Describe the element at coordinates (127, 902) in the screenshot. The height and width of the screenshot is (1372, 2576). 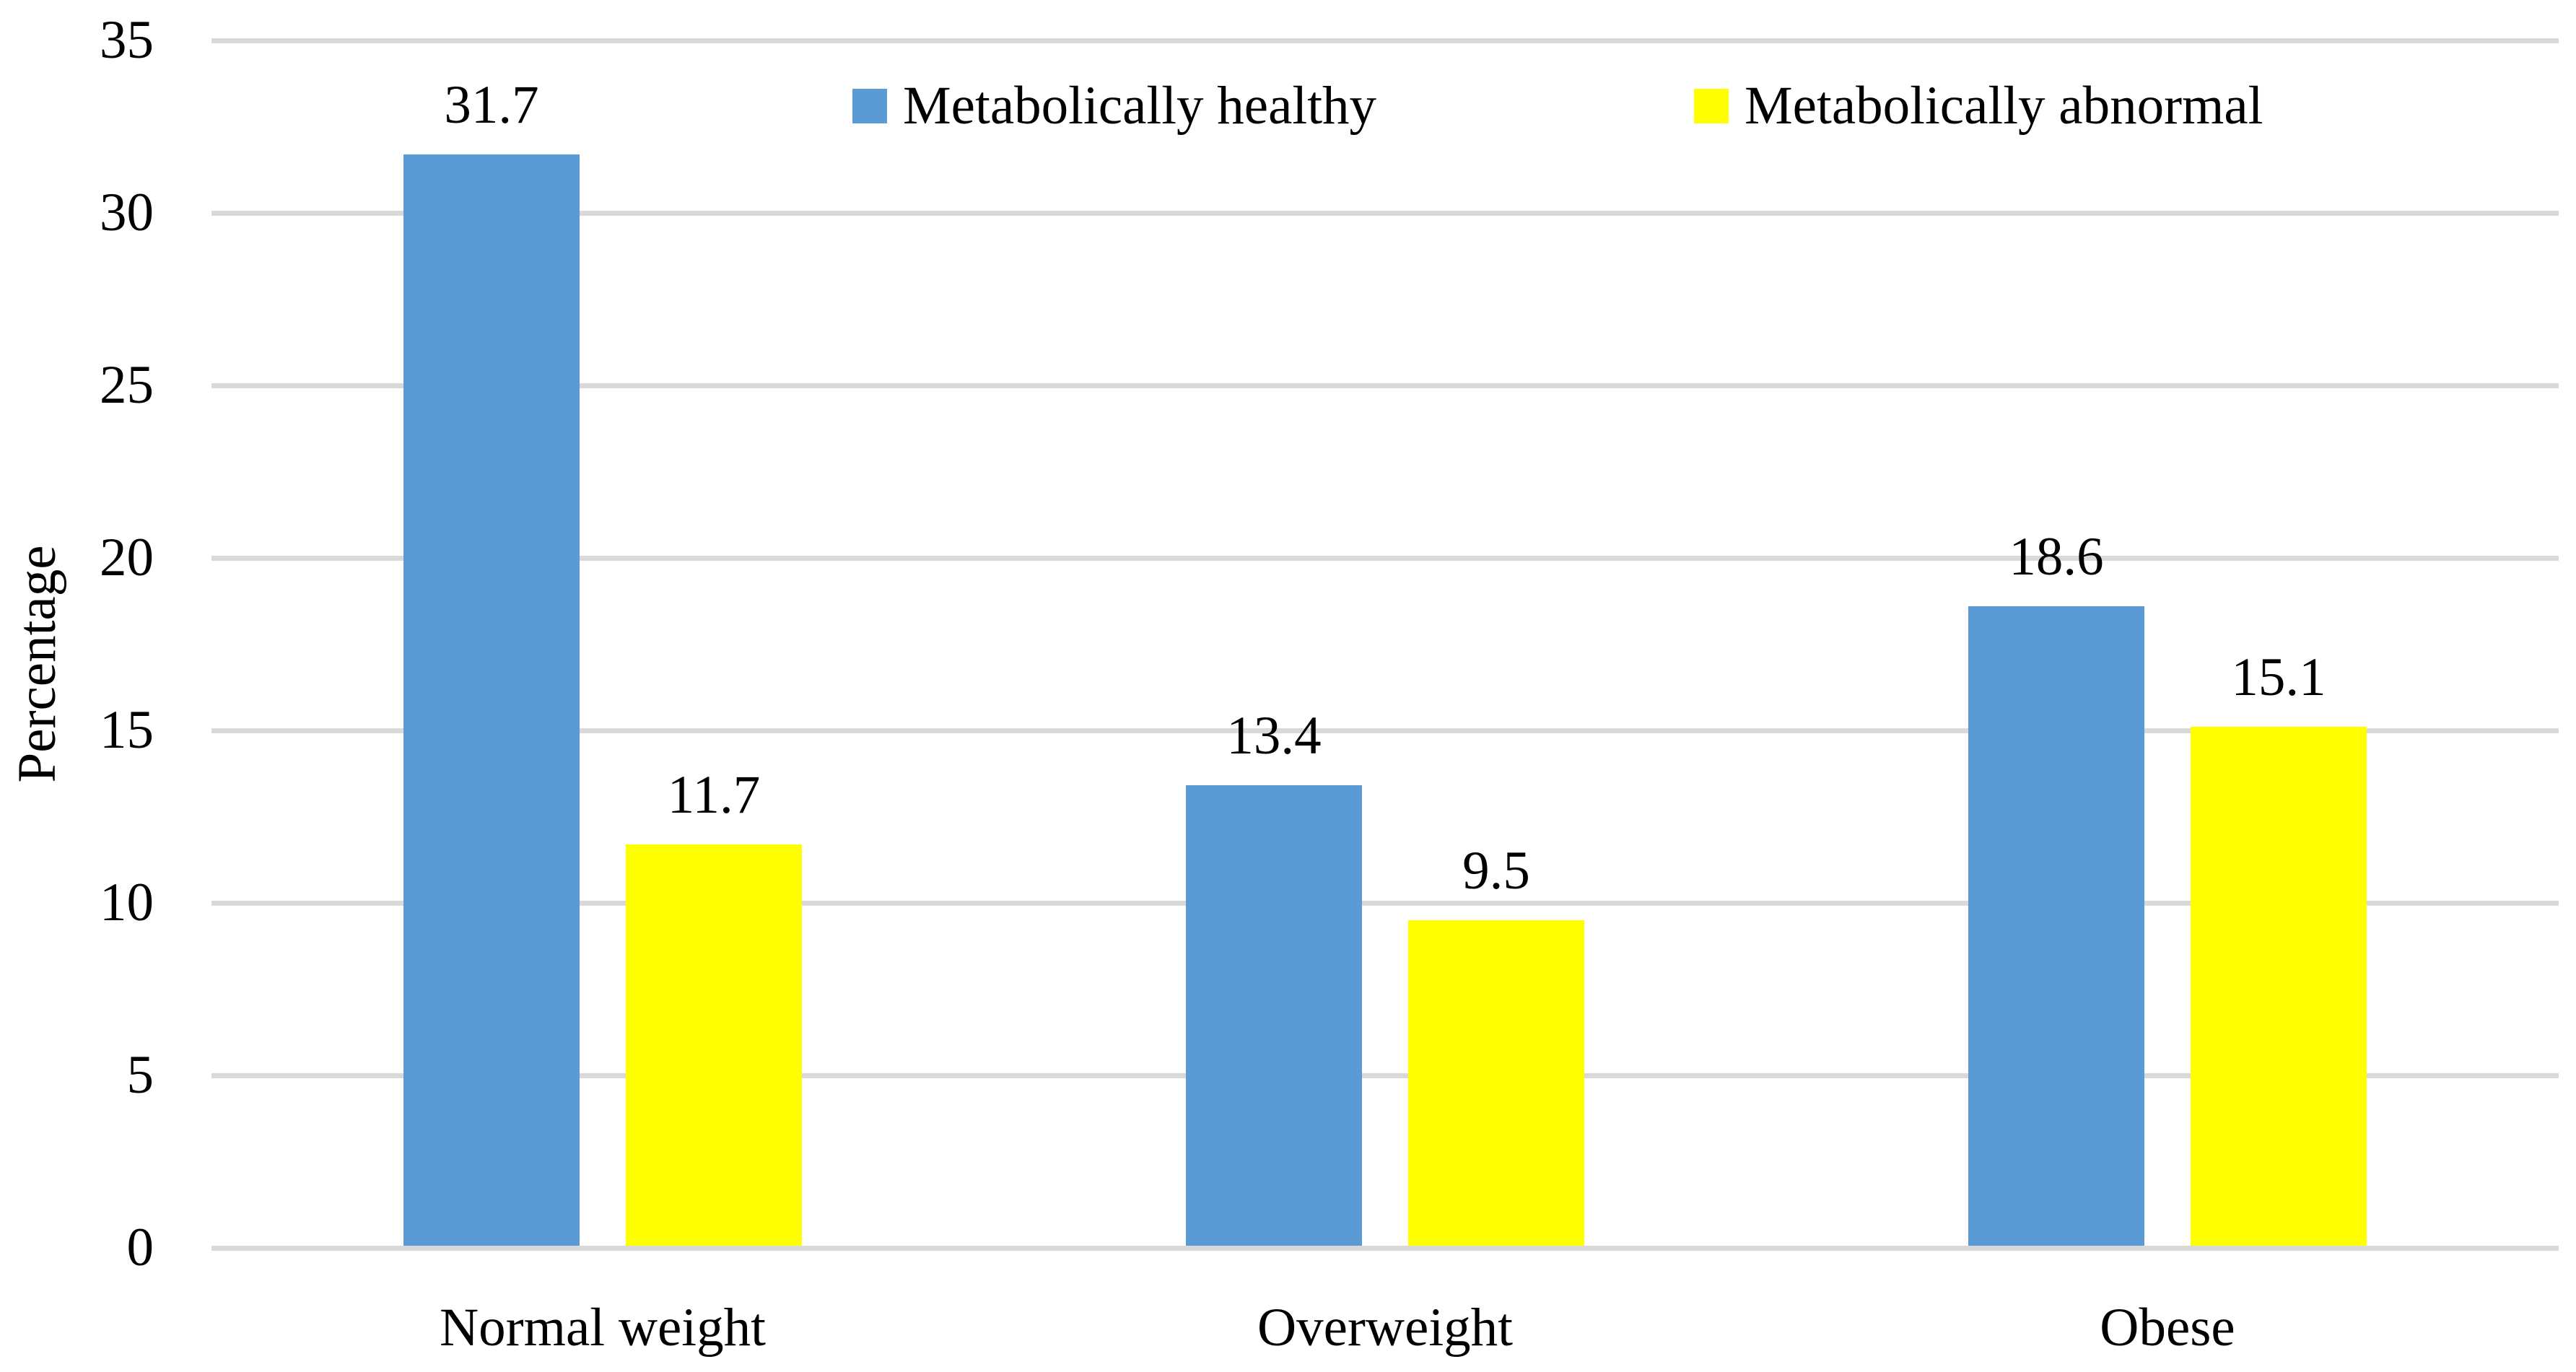
I see `y-tick-label-10: 10` at that location.